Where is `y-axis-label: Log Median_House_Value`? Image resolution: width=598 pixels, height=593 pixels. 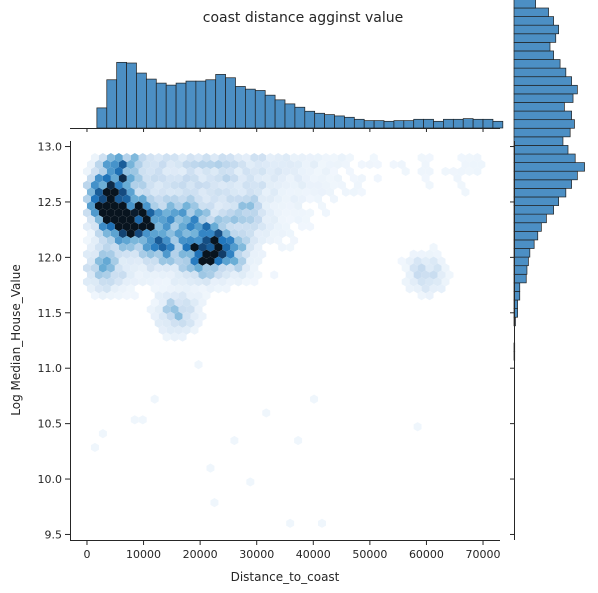
y-axis-label: Log Median_House_Value is located at coordinates (16, 339).